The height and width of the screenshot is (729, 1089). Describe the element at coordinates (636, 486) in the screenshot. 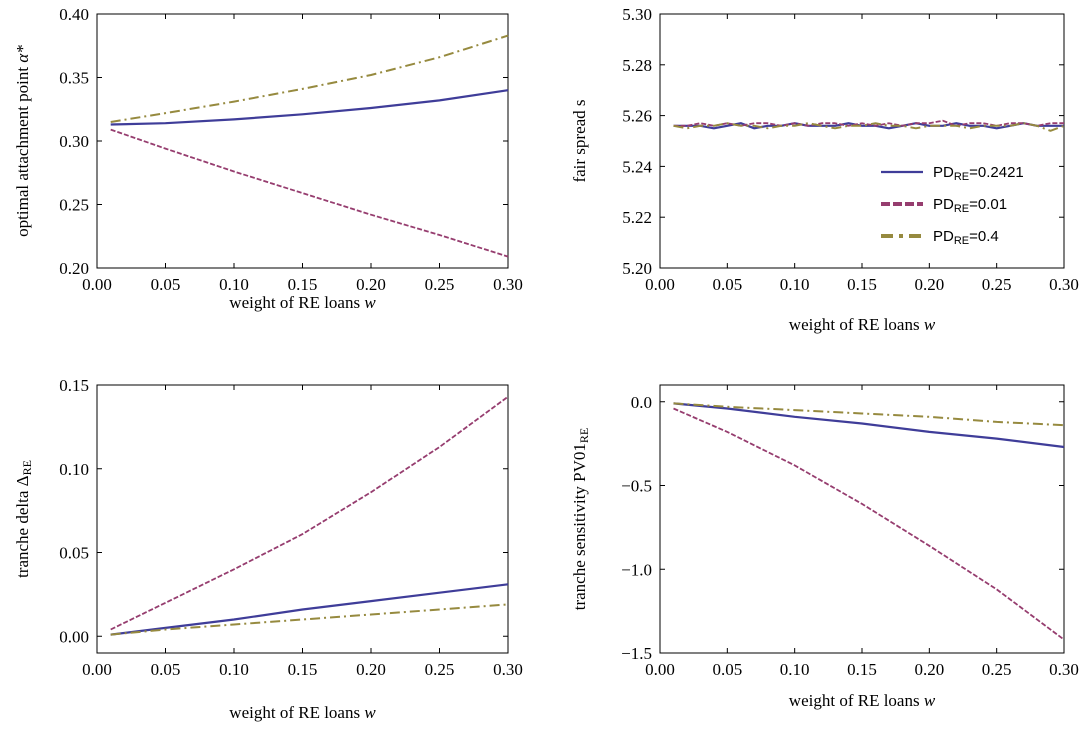

I see `y-tick-label: −0.5` at that location.